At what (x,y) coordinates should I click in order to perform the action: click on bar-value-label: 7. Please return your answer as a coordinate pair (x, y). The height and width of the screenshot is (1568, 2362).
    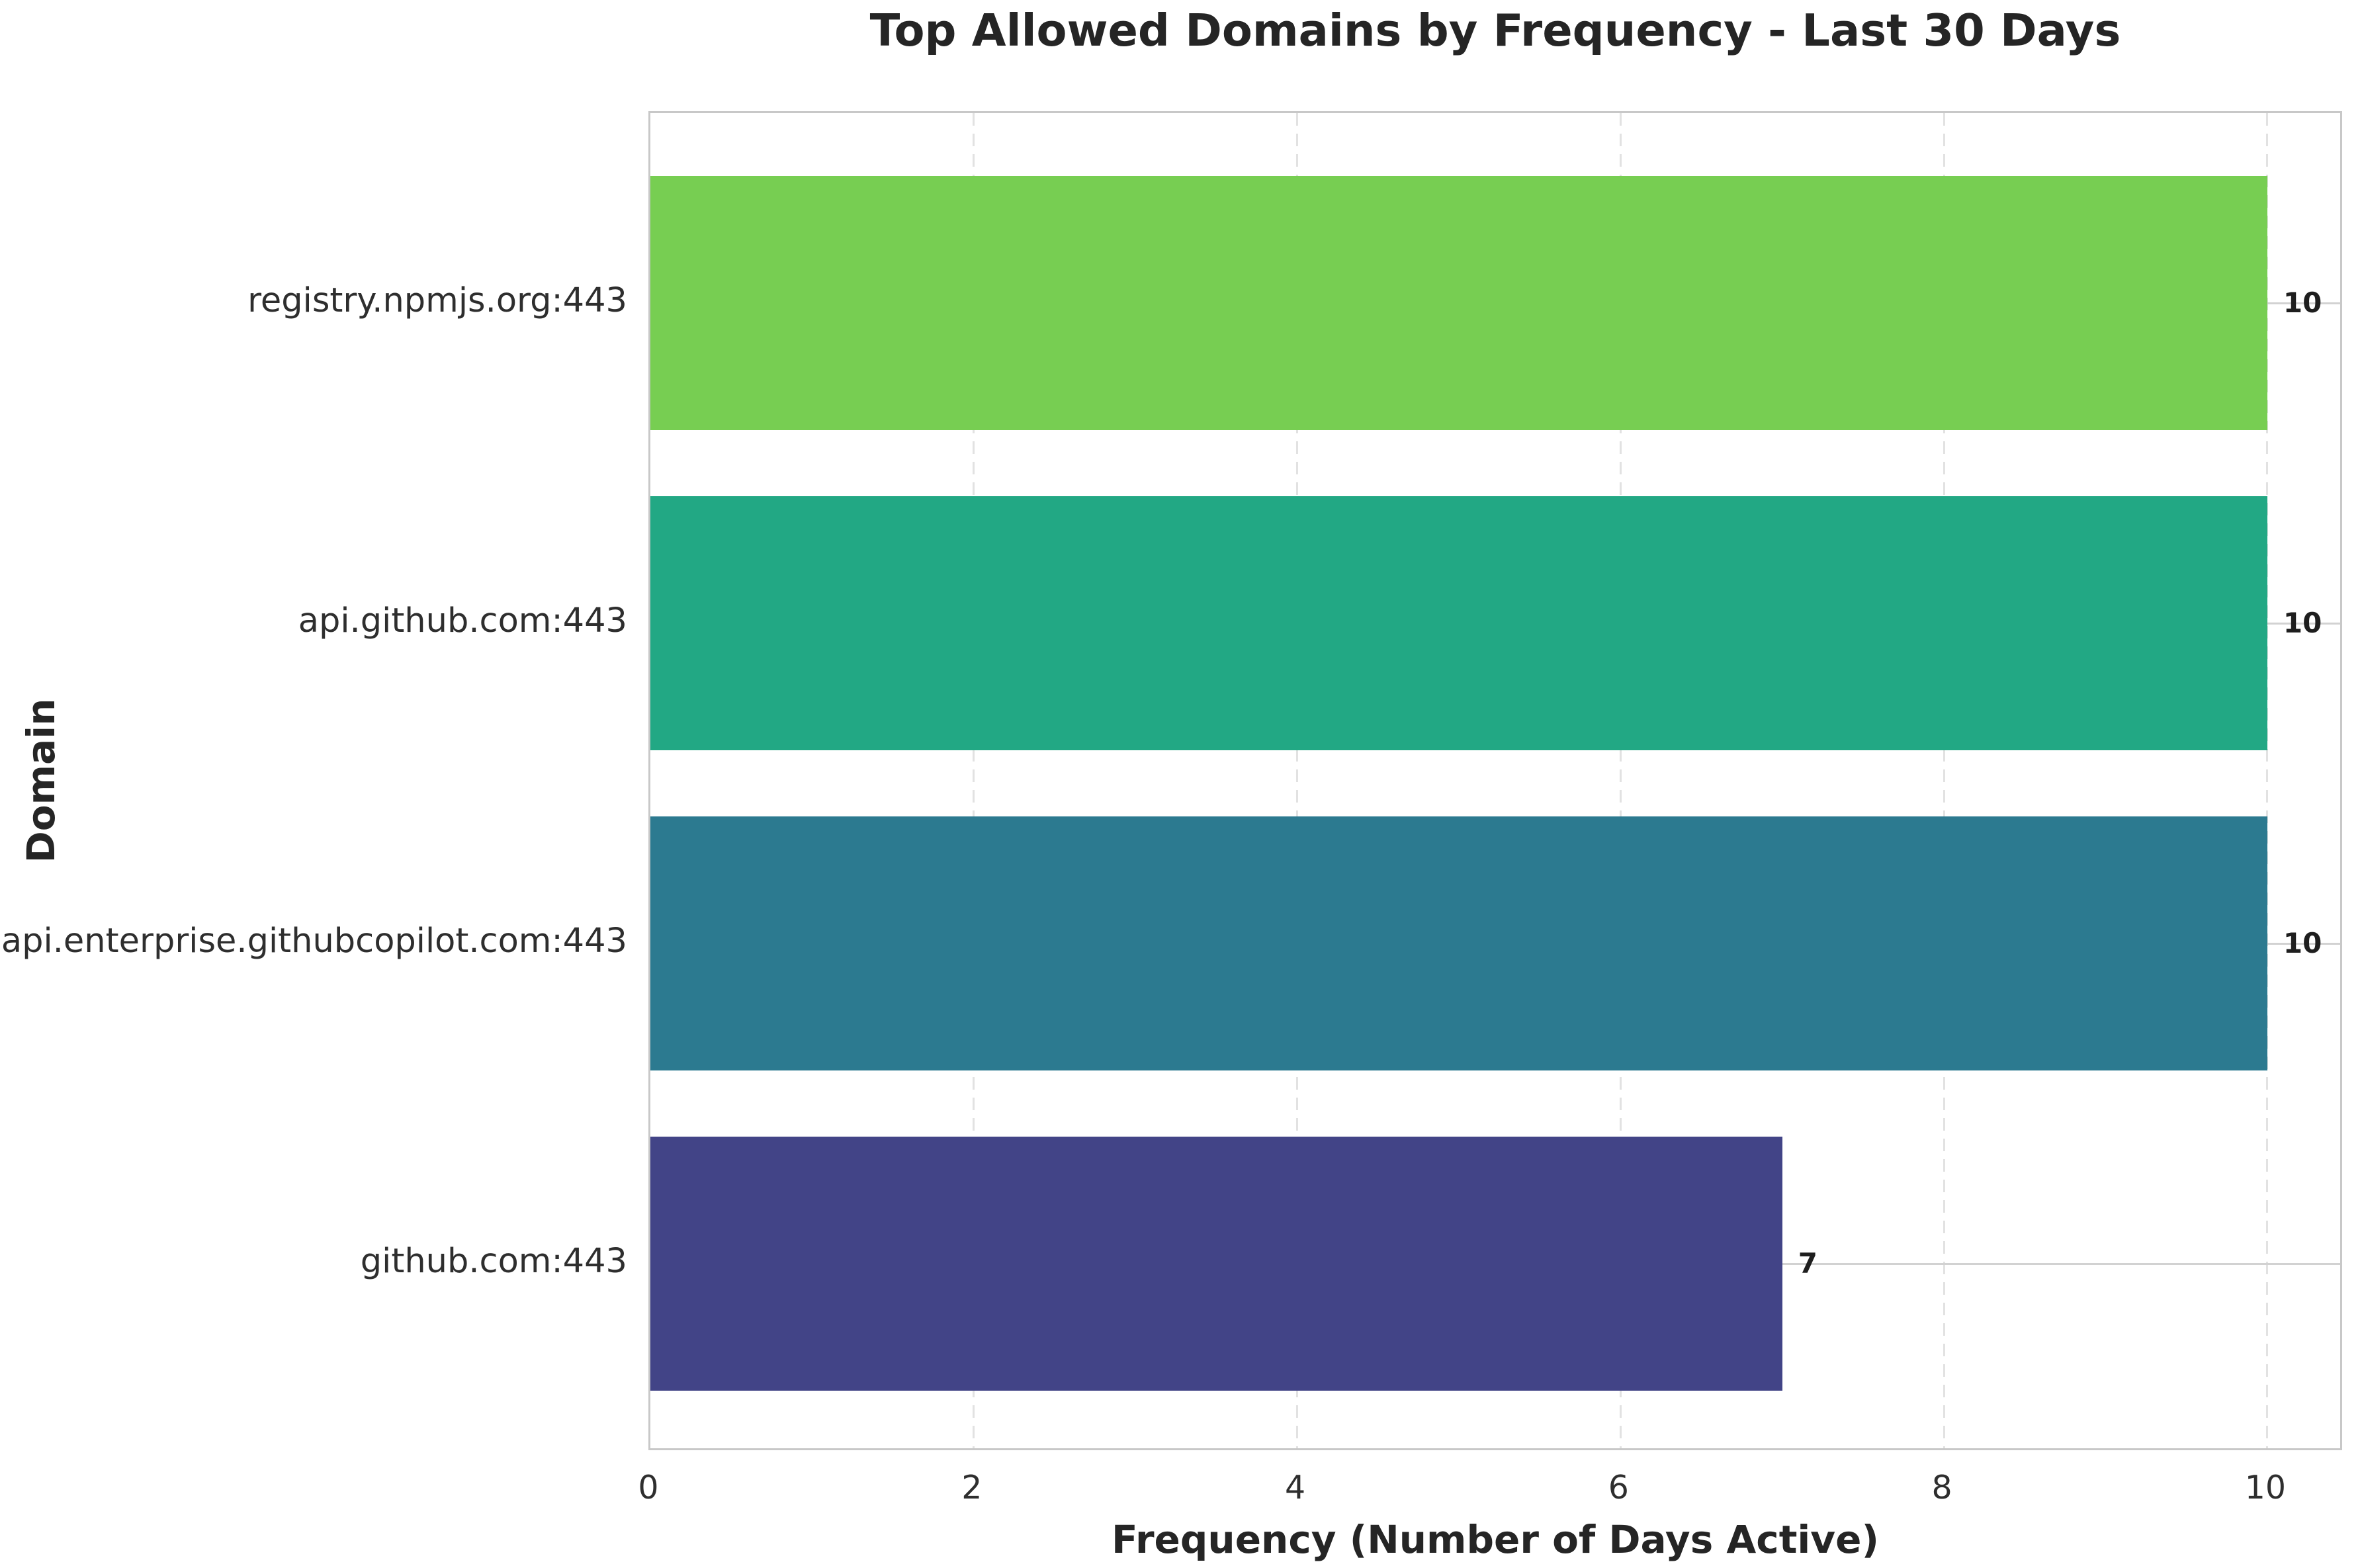
    Looking at the image, I should click on (1807, 1264).